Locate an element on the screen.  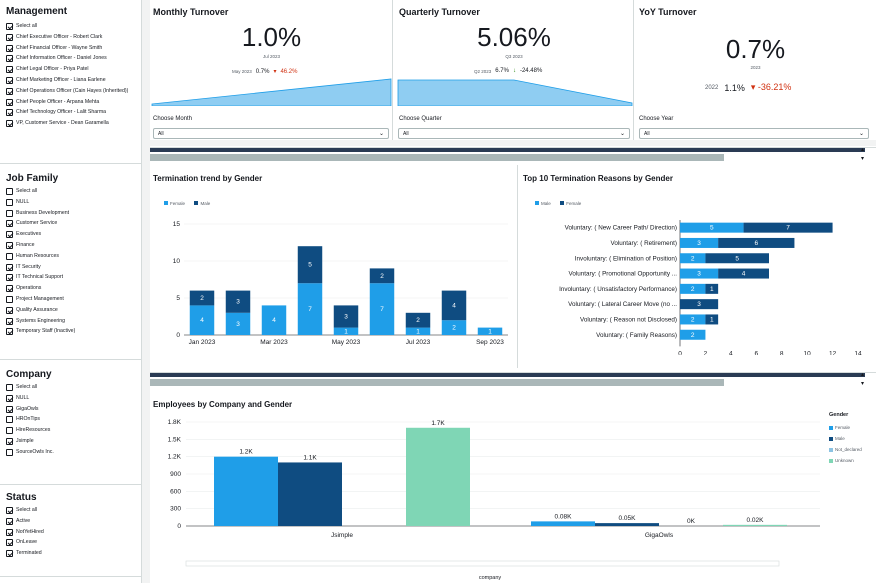
filter-option: Business Development is located at coordinates (72, 213).